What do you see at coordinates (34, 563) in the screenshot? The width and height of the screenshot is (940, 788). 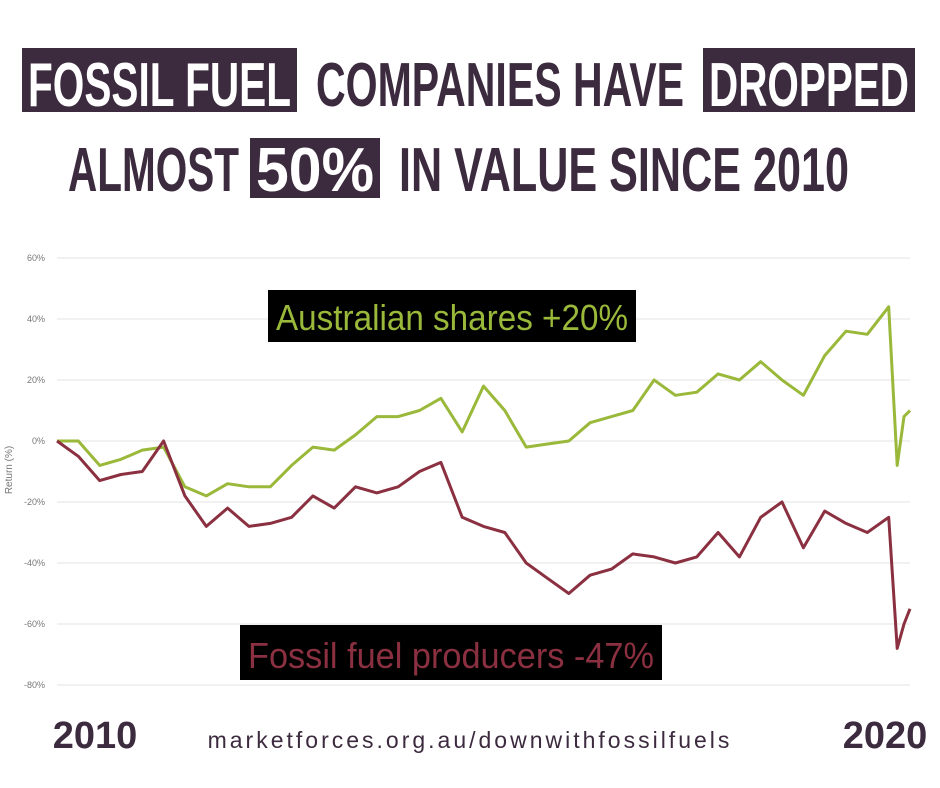 I see `y-tick-label: -40%` at bounding box center [34, 563].